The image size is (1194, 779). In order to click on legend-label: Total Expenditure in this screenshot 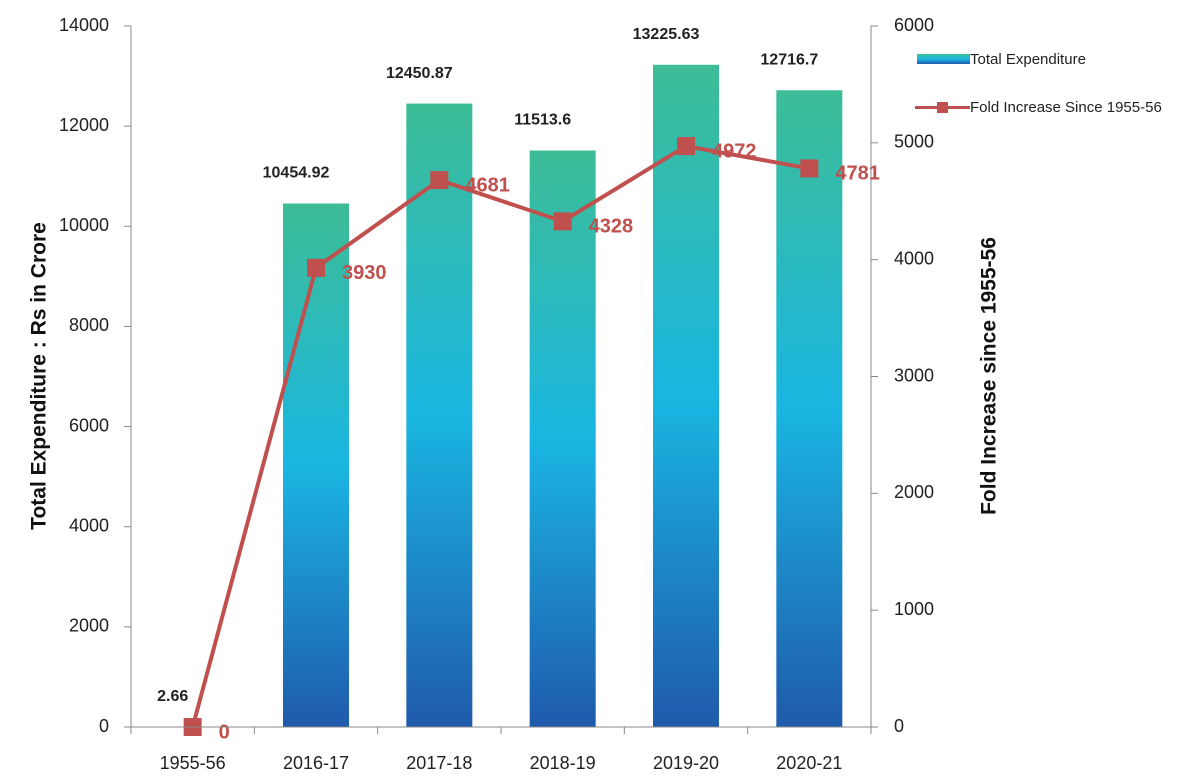, I will do `click(1028, 59)`.